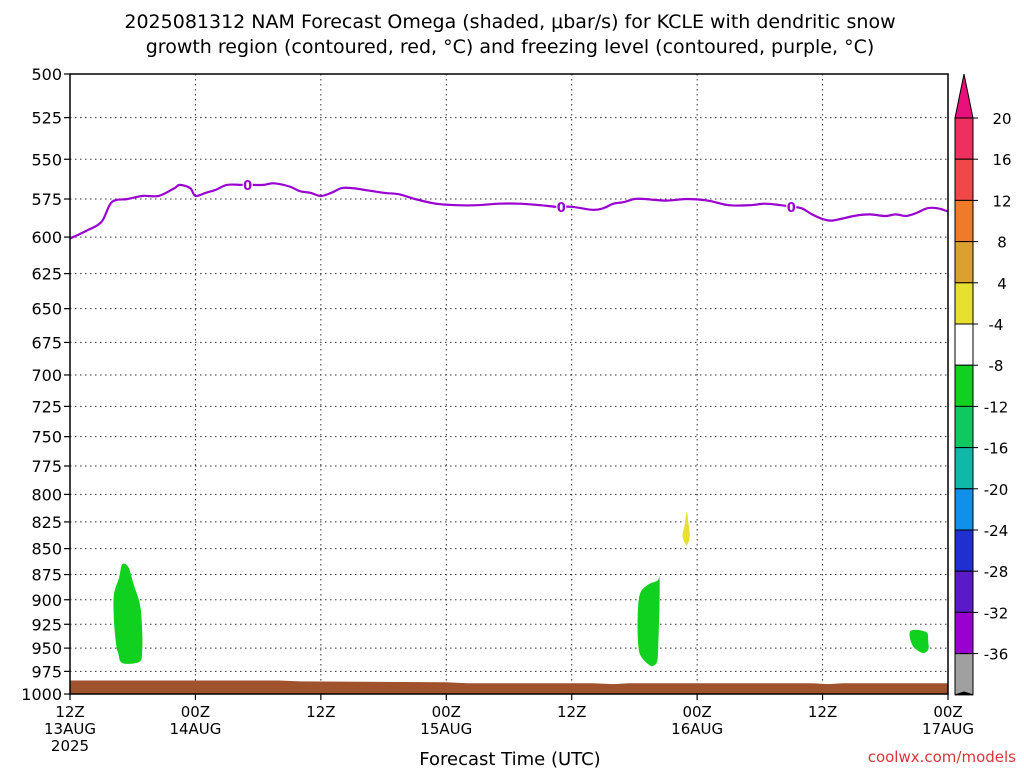 This screenshot has height=768, width=1024. Describe the element at coordinates (46, 600) in the screenshot. I see `y-tick-label: 900` at that location.